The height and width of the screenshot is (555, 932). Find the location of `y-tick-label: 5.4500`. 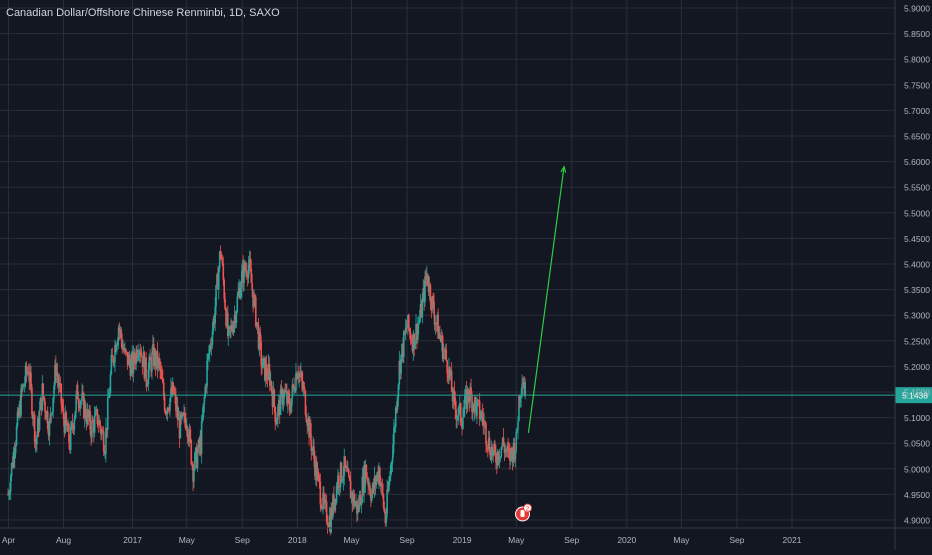

y-tick-label: 5.4500 is located at coordinates (917, 239).